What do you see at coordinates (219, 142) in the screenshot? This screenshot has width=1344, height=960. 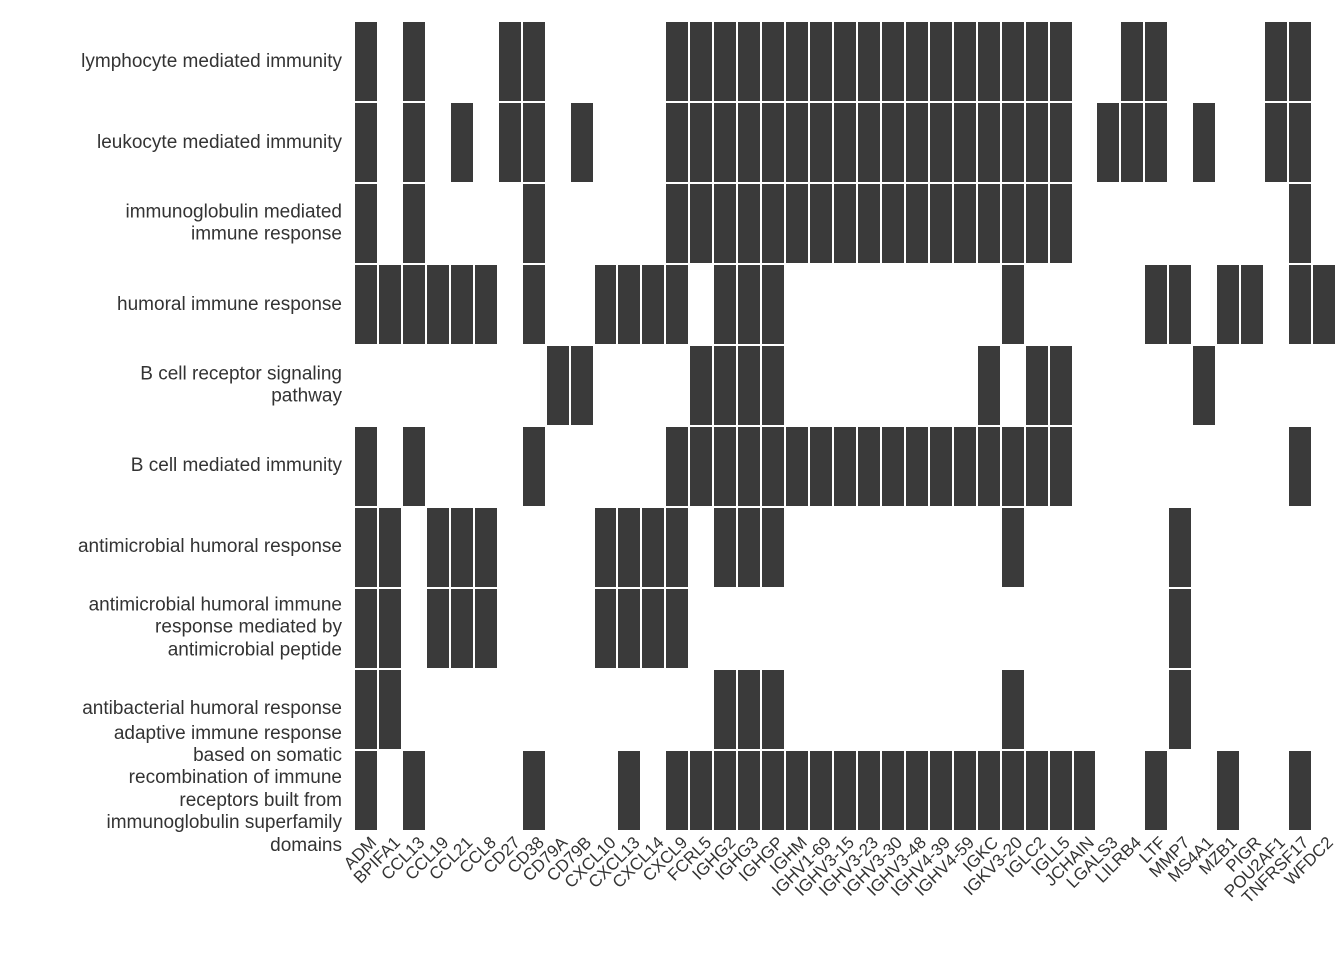 I see `y-axis-label: leukocyte mediated immunity` at bounding box center [219, 142].